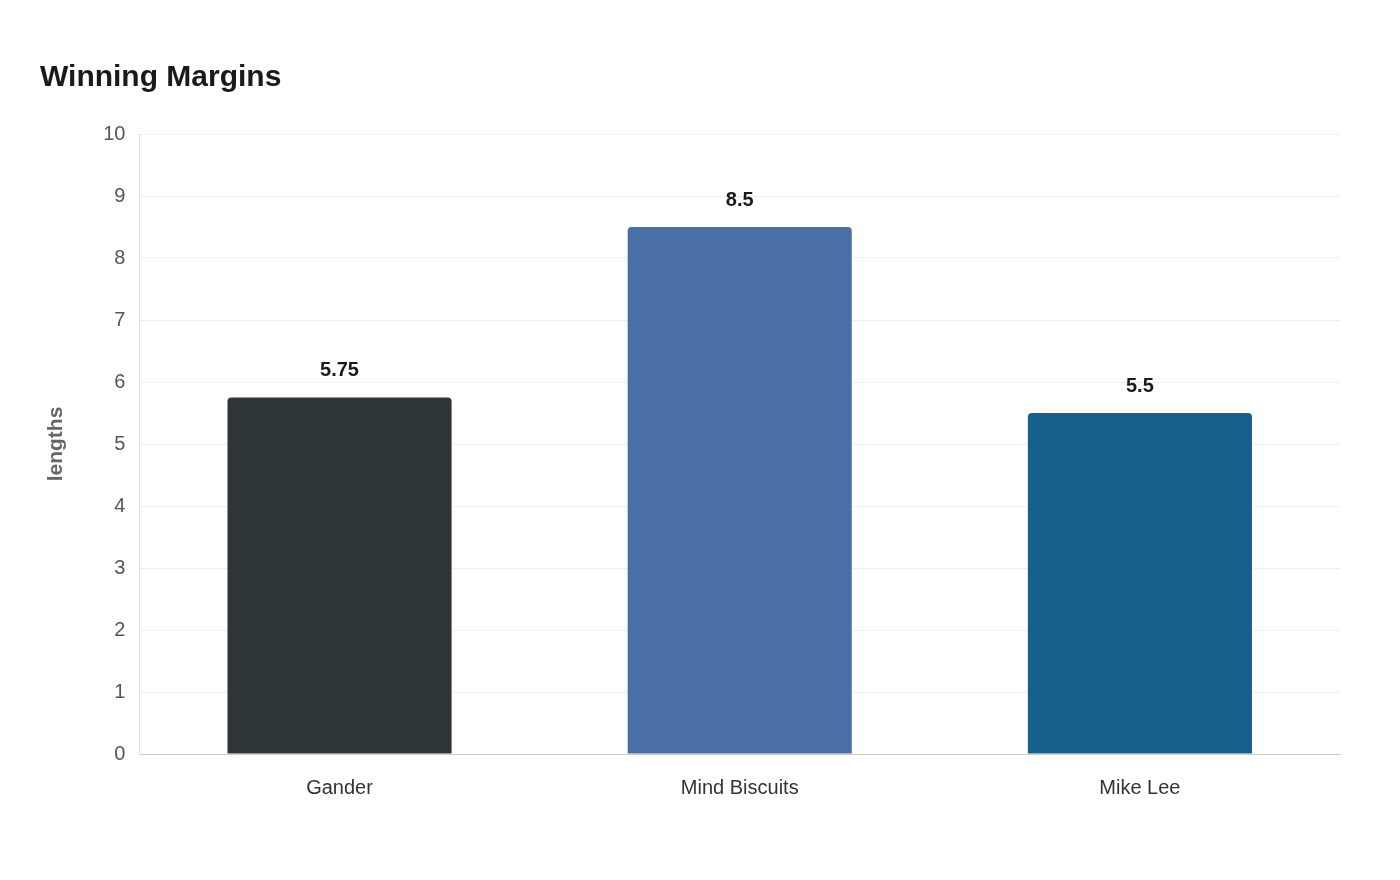  What do you see at coordinates (120, 318) in the screenshot?
I see `y-tick-label: 7` at bounding box center [120, 318].